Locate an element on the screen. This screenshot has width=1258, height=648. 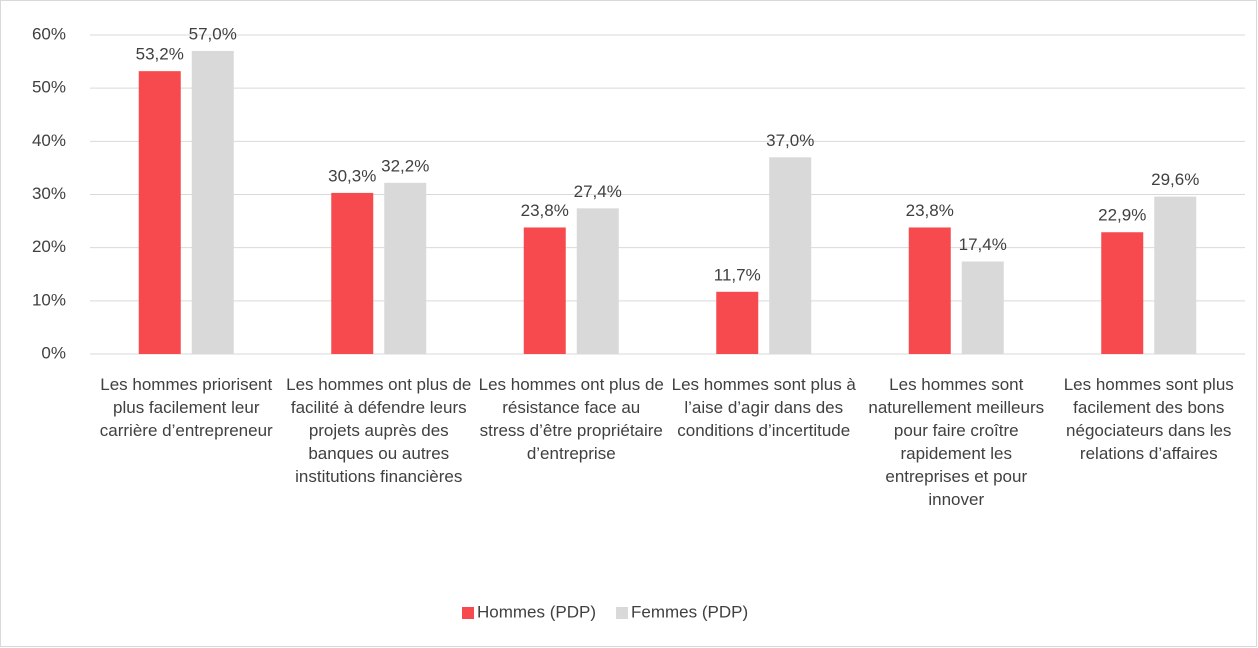
value-label: 17,4% is located at coordinates (983, 244).